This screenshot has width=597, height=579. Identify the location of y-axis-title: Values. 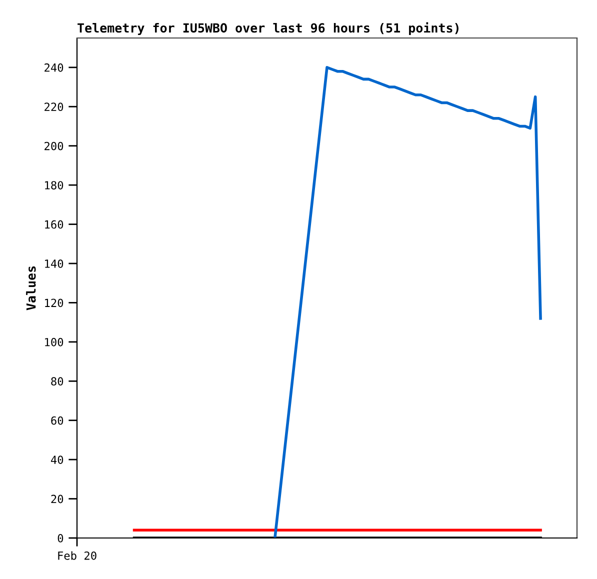
(31, 288).